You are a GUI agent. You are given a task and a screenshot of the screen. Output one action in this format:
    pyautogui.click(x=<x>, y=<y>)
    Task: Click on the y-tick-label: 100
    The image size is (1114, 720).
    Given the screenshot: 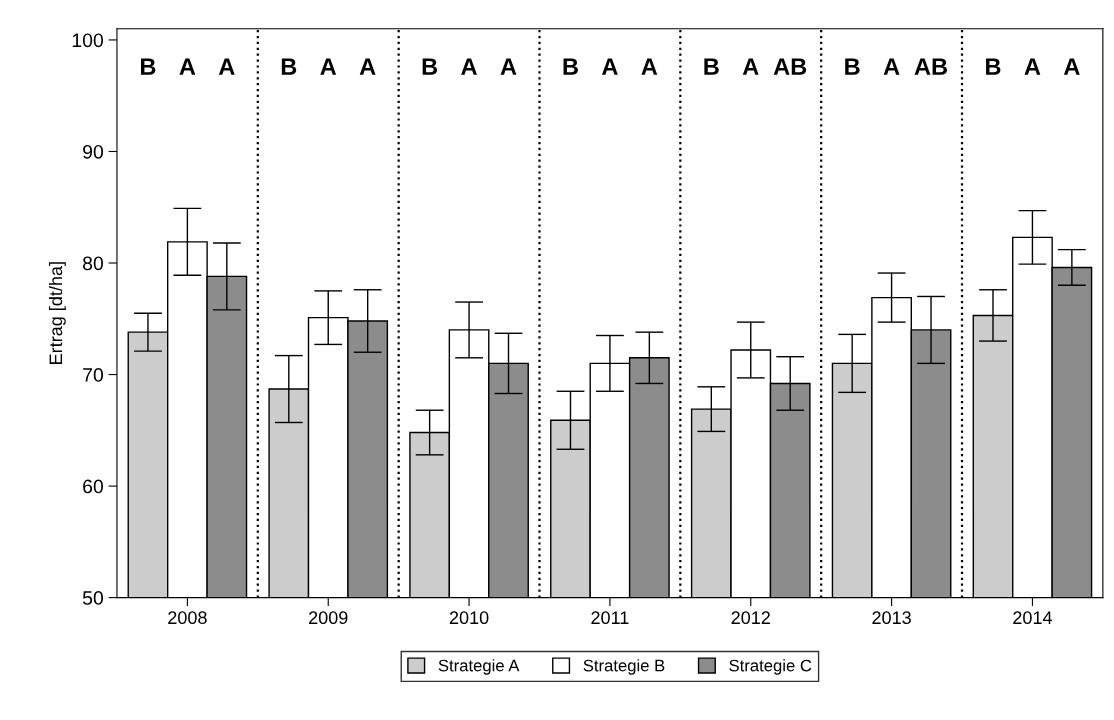 What is the action you would take?
    pyautogui.click(x=88, y=40)
    